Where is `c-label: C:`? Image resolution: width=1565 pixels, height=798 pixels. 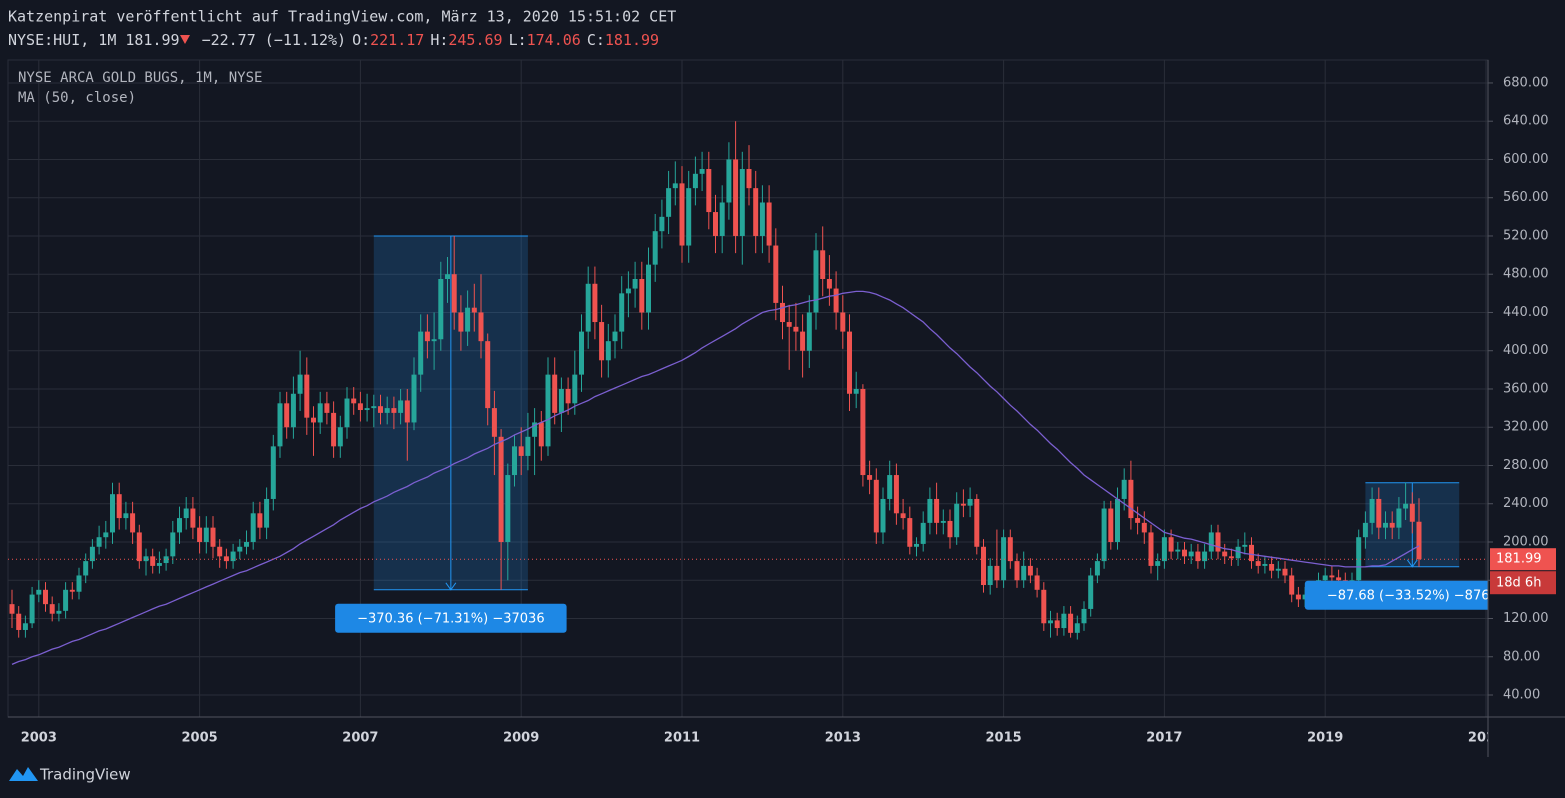 c-label: C: is located at coordinates (596, 40).